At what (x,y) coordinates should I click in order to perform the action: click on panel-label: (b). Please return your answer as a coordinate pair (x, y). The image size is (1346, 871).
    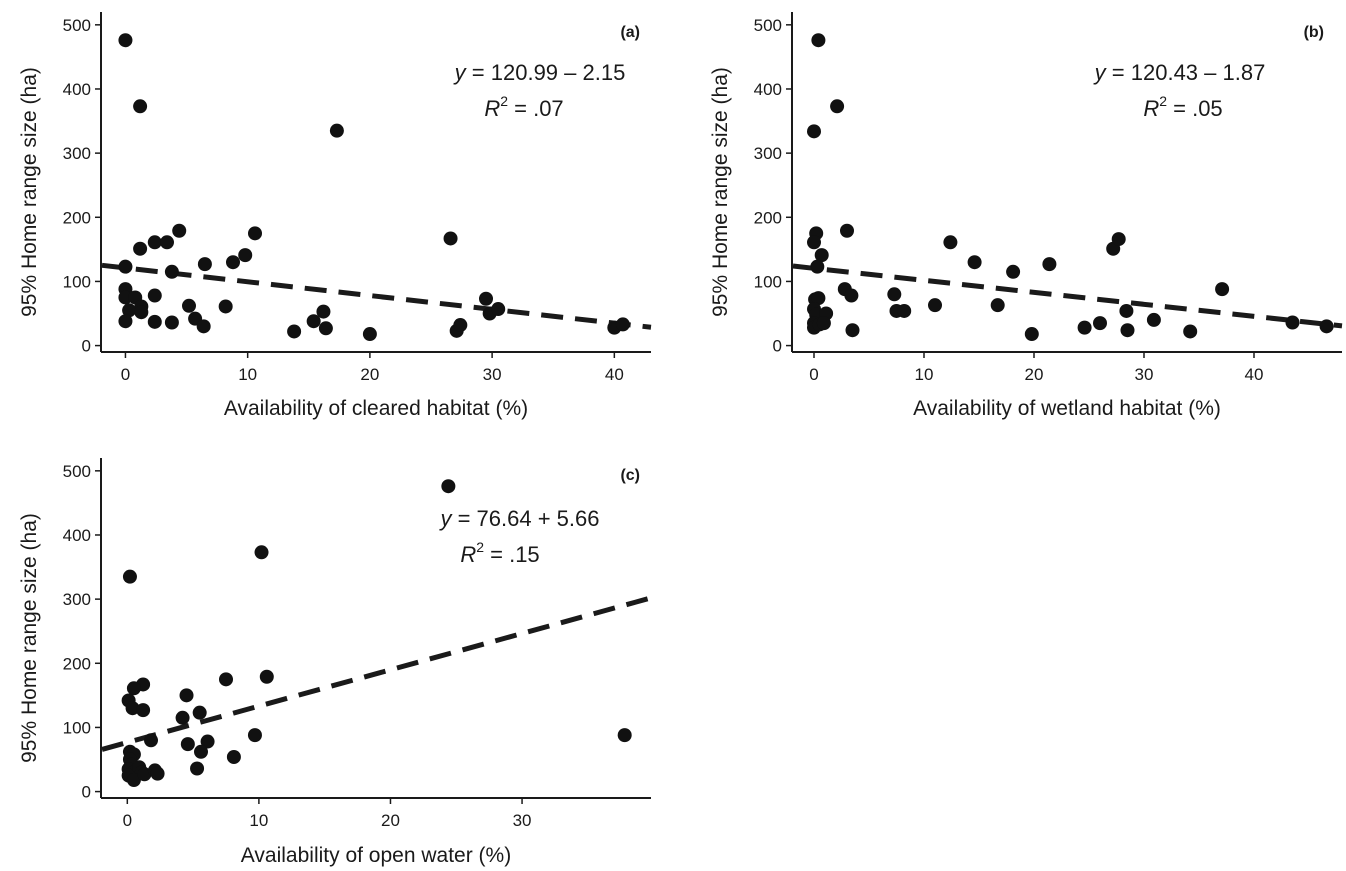
    Looking at the image, I should click on (1314, 32).